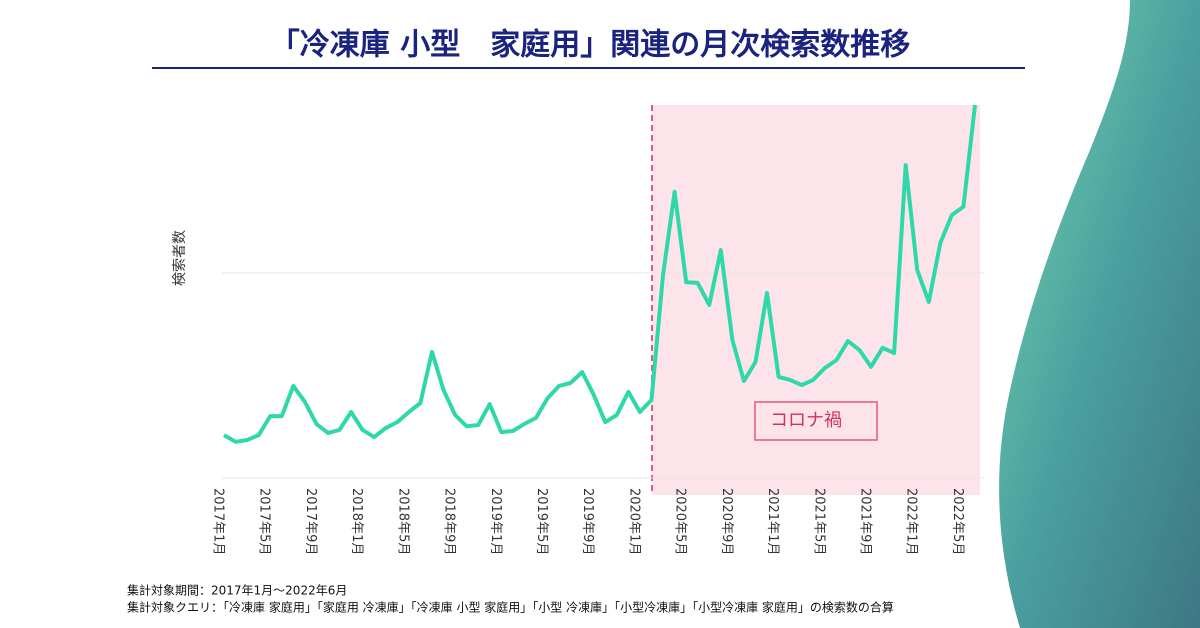 The image size is (1200, 628). I want to click on x-tick-label: 2018年1月, so click(356, 521).